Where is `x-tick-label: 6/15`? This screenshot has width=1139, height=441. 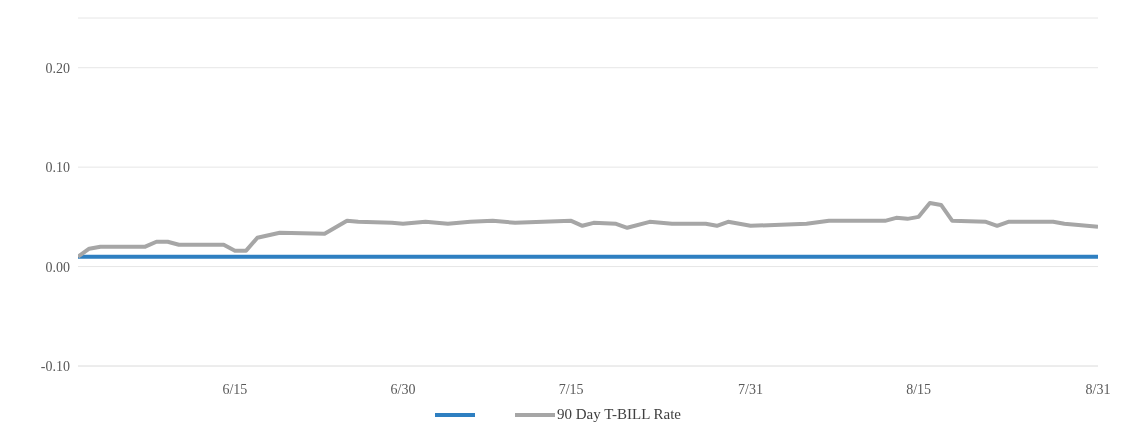 x-tick-label: 6/15 is located at coordinates (235, 389).